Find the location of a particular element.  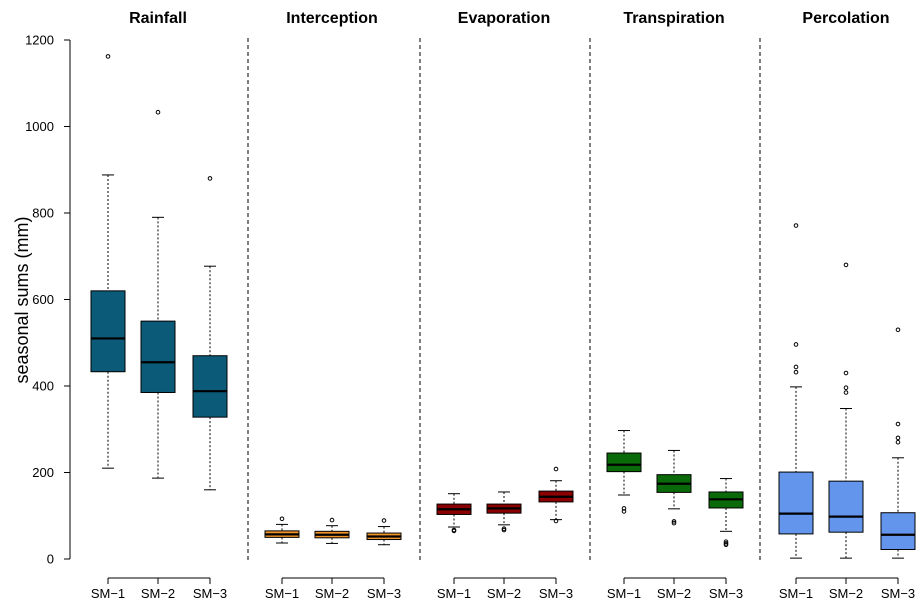

y-tick-label: 0 is located at coordinates (50, 559).